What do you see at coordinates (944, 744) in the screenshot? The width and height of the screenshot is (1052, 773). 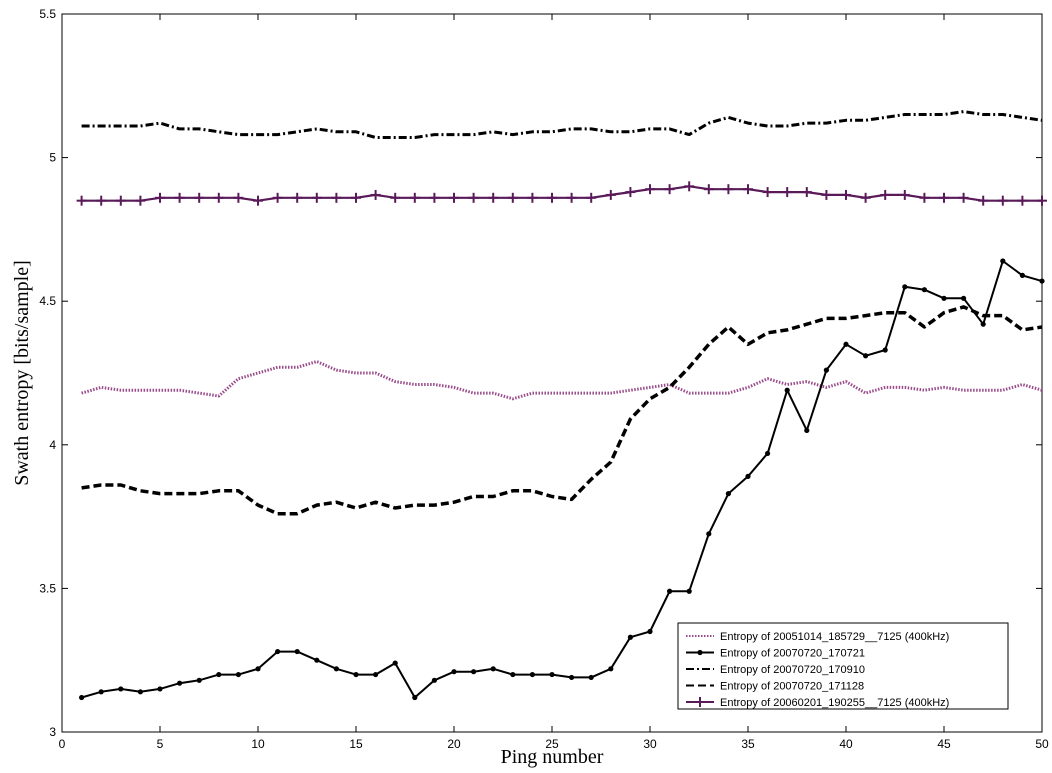 I see `x-tick-label: 45` at bounding box center [944, 744].